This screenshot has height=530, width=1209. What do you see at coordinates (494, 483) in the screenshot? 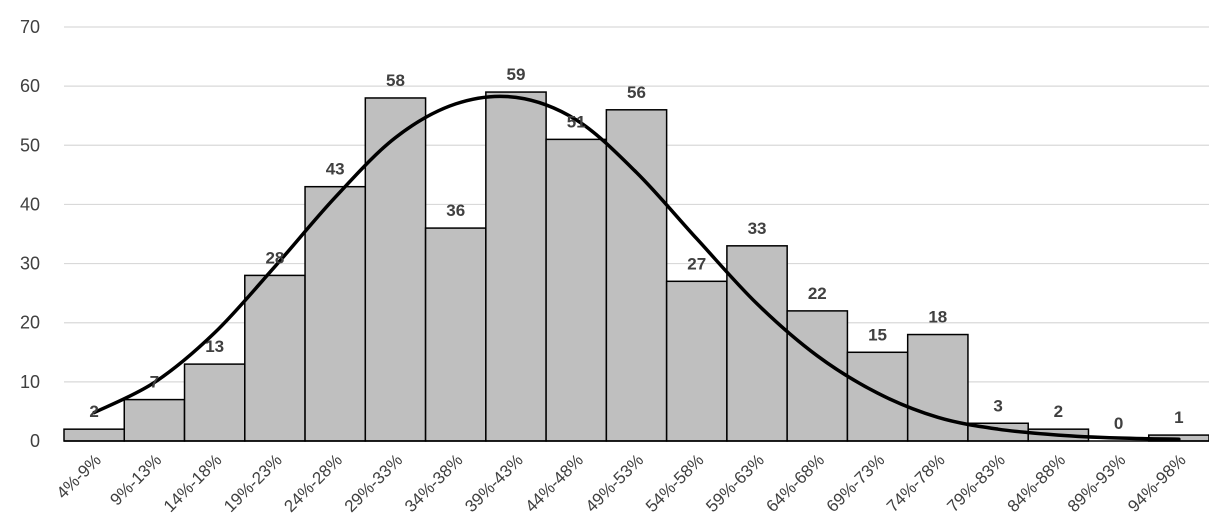
I see `x-category-label: 39%-43%` at bounding box center [494, 483].